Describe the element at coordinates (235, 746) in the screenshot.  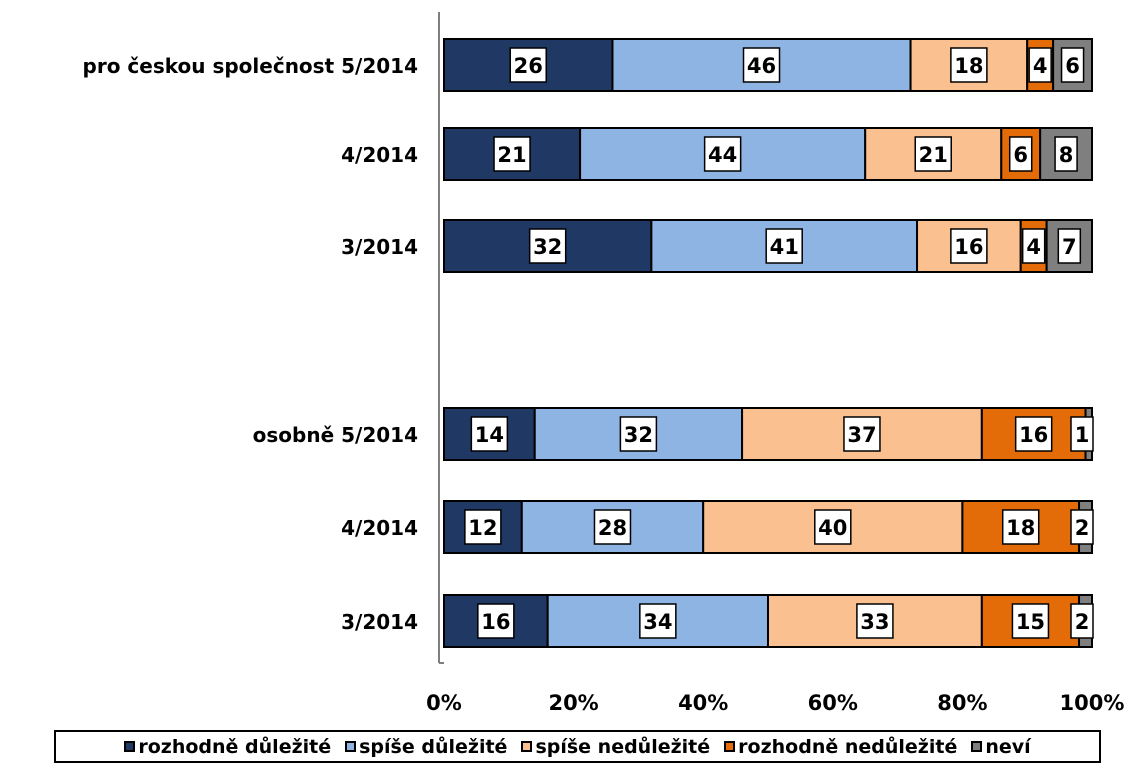
I see `legend-label: rozhodně důležité` at that location.